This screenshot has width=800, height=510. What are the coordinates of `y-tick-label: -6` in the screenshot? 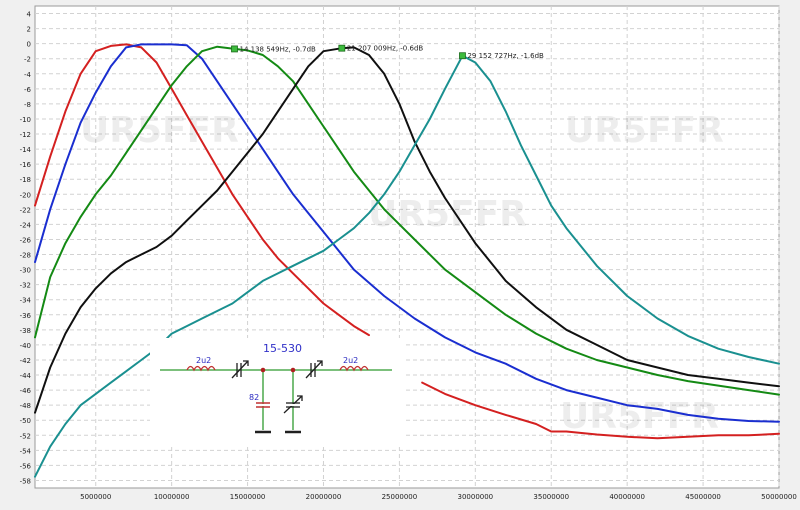 It's located at (28, 90).